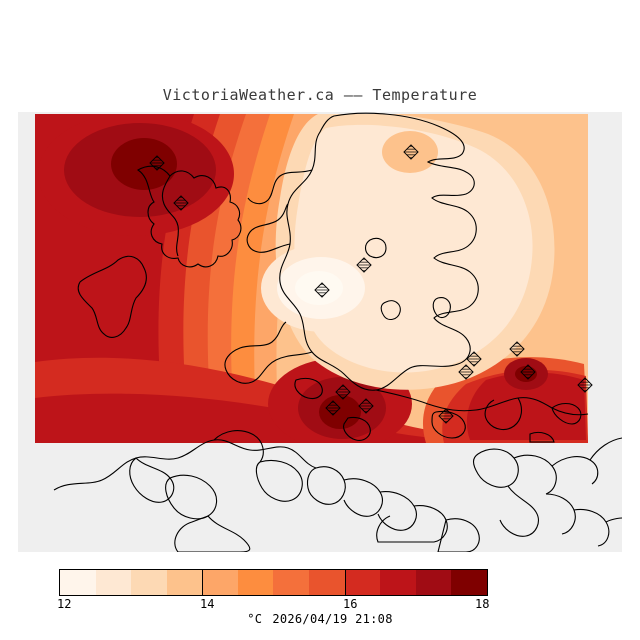 Image resolution: width=640 pixels, height=640 pixels. I want to click on colorbar-tick-18: 18, so click(482, 604).